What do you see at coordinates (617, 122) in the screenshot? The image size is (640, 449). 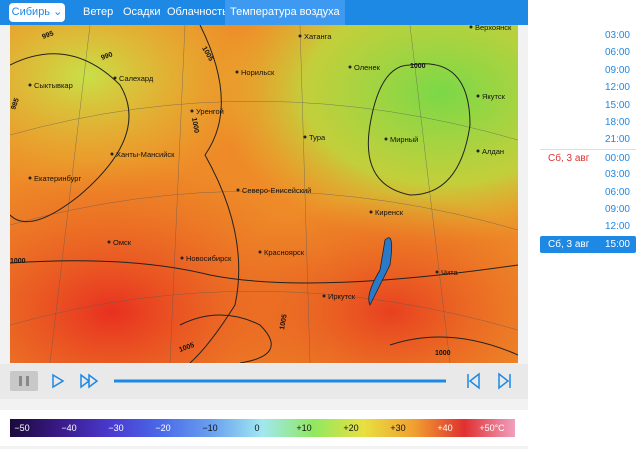 I see `time-label: 18:00` at bounding box center [617, 122].